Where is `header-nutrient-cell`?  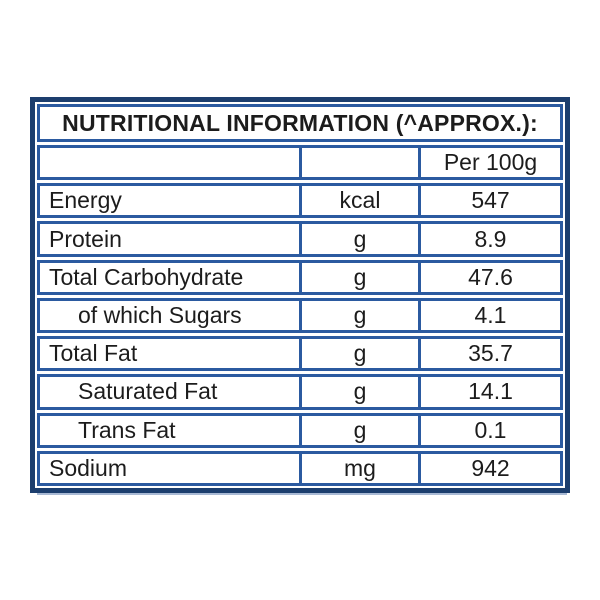 header-nutrient-cell is located at coordinates (169, 162).